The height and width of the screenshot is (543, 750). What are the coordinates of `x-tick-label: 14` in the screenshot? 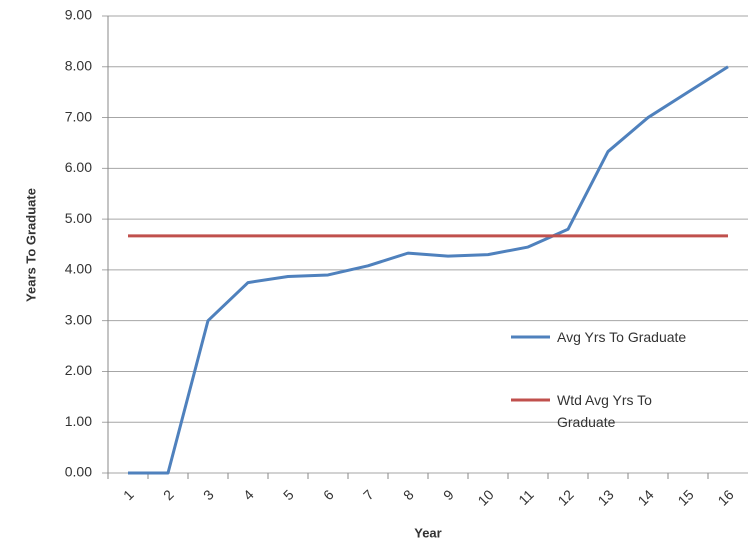 It's located at (645, 497).